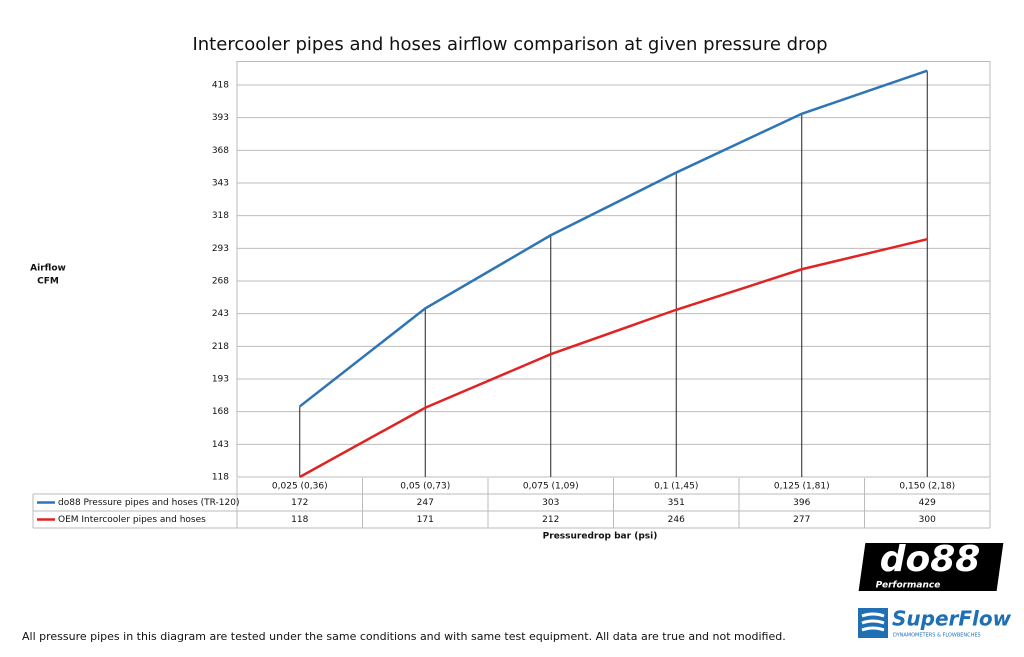 The height and width of the screenshot is (657, 1024). Describe the element at coordinates (220, 445) in the screenshot. I see `y-tick-label: 143` at that location.